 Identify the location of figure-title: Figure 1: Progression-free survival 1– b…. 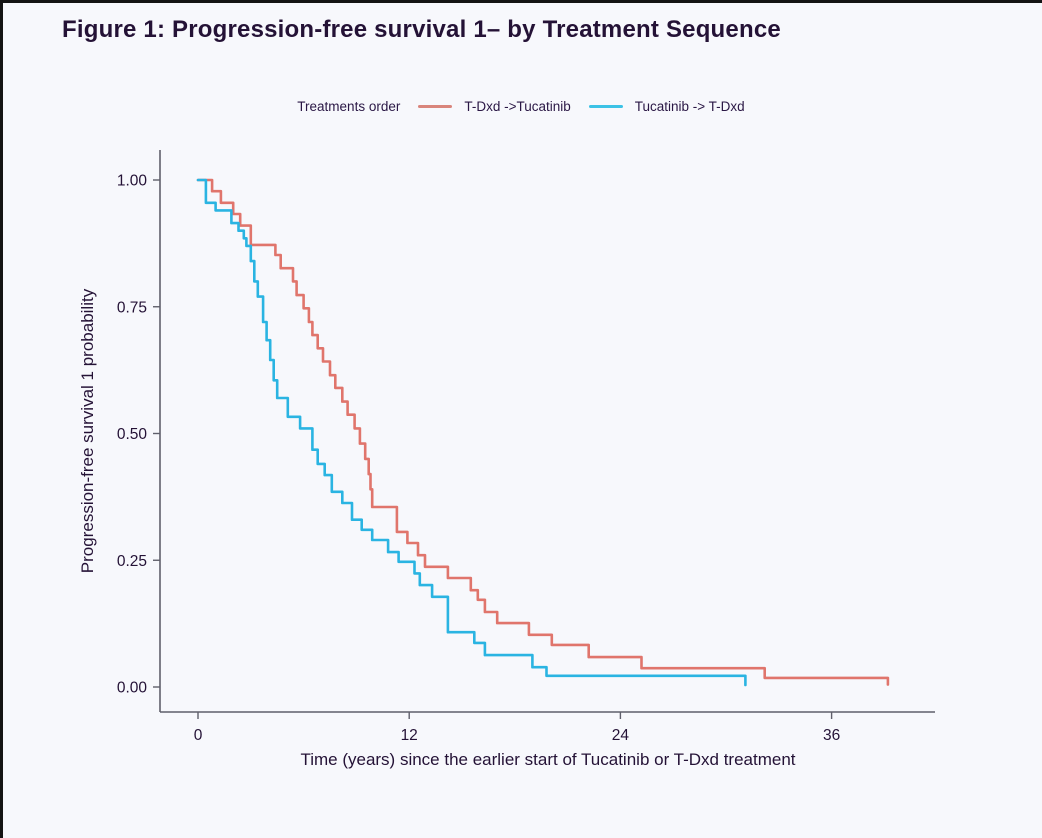
(421, 29).